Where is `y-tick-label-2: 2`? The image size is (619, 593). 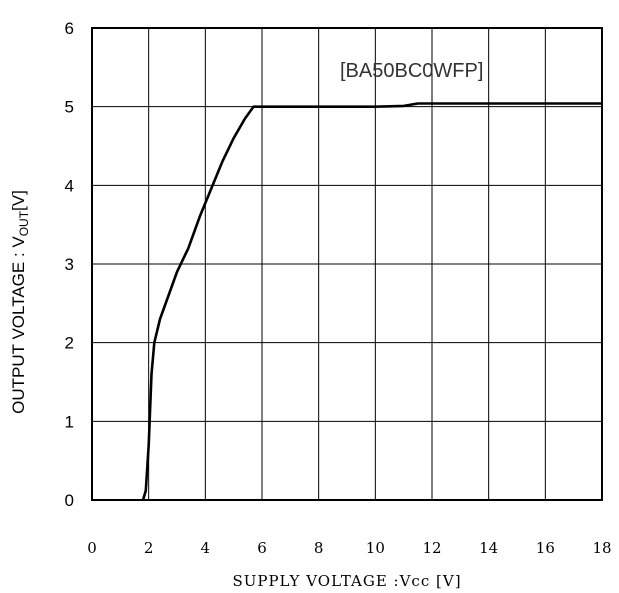
y-tick-label-2: 2 is located at coordinates (69, 343).